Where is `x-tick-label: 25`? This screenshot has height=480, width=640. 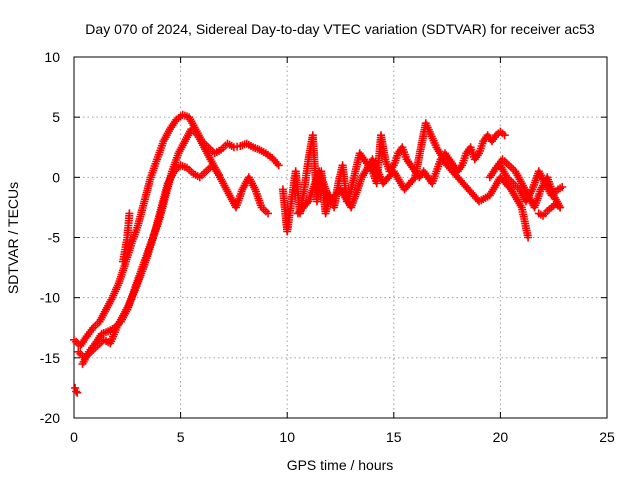
x-tick-label: 25 is located at coordinates (607, 437).